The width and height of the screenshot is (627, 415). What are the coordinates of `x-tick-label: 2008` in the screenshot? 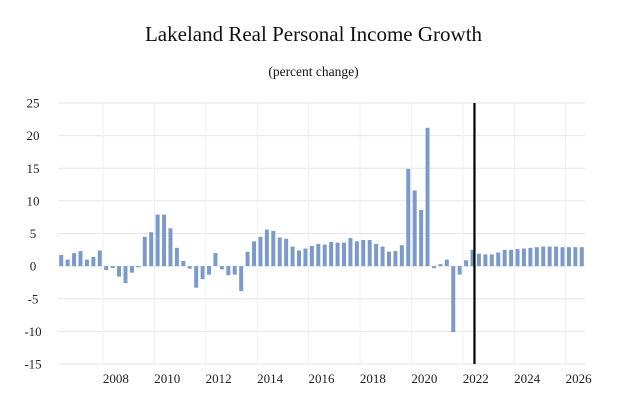 It's located at (116, 378).